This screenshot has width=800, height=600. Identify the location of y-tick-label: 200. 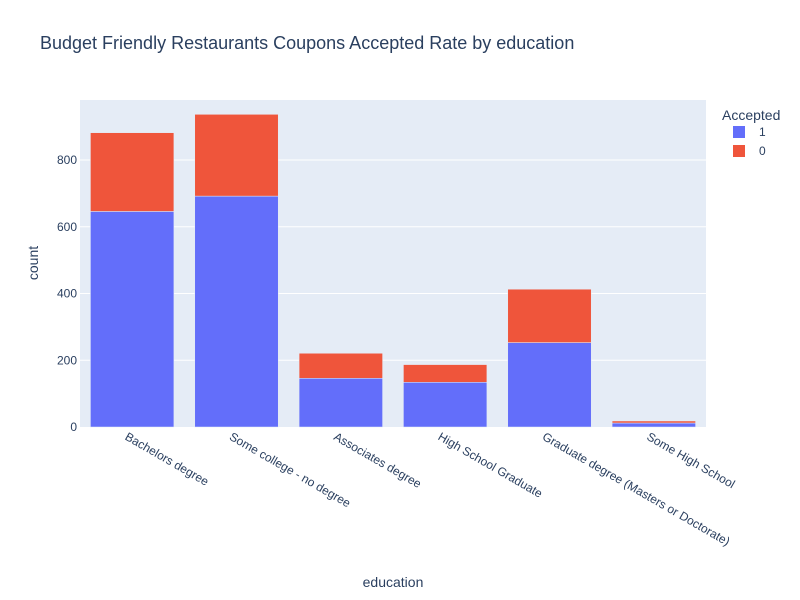
(67, 360).